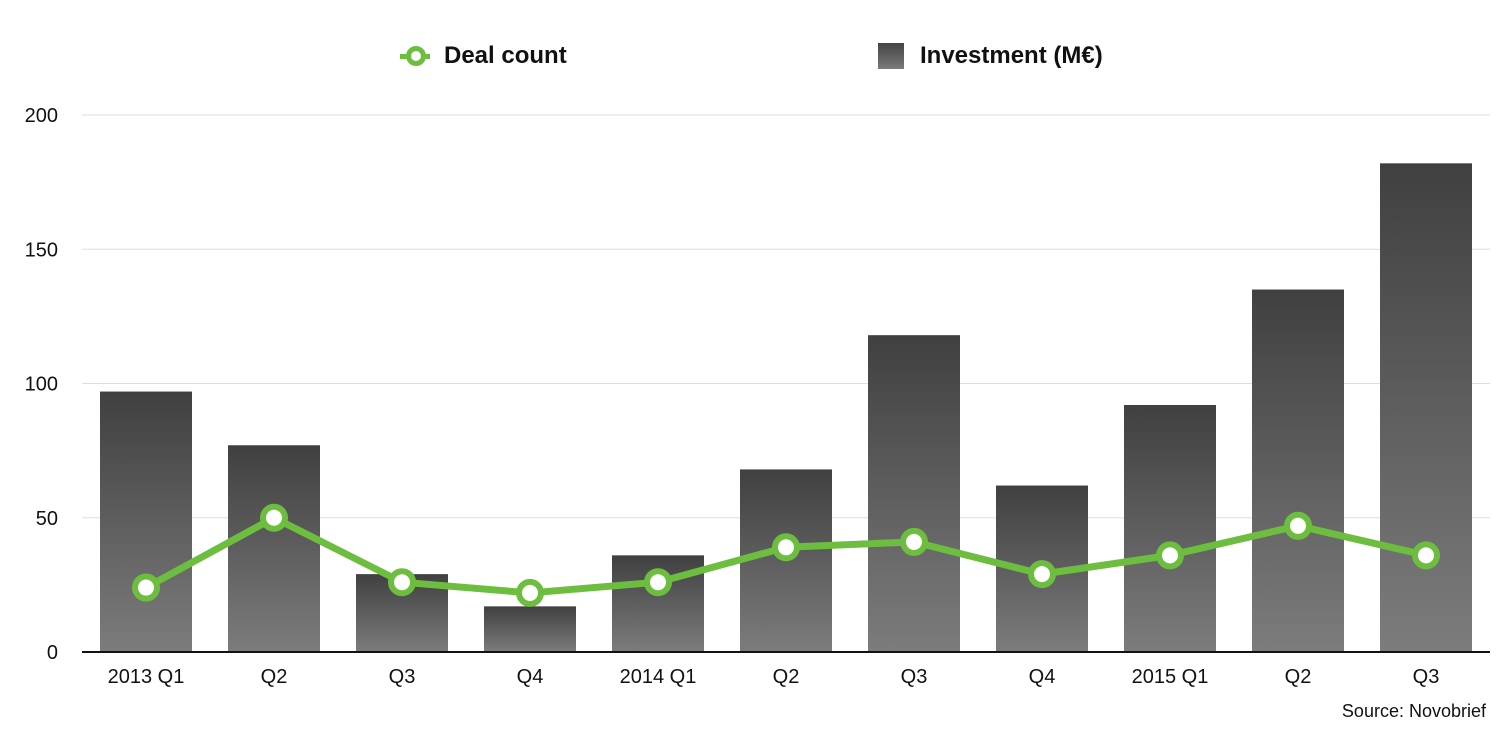  I want to click on source-note: Source: Novobrief, so click(1413, 711).